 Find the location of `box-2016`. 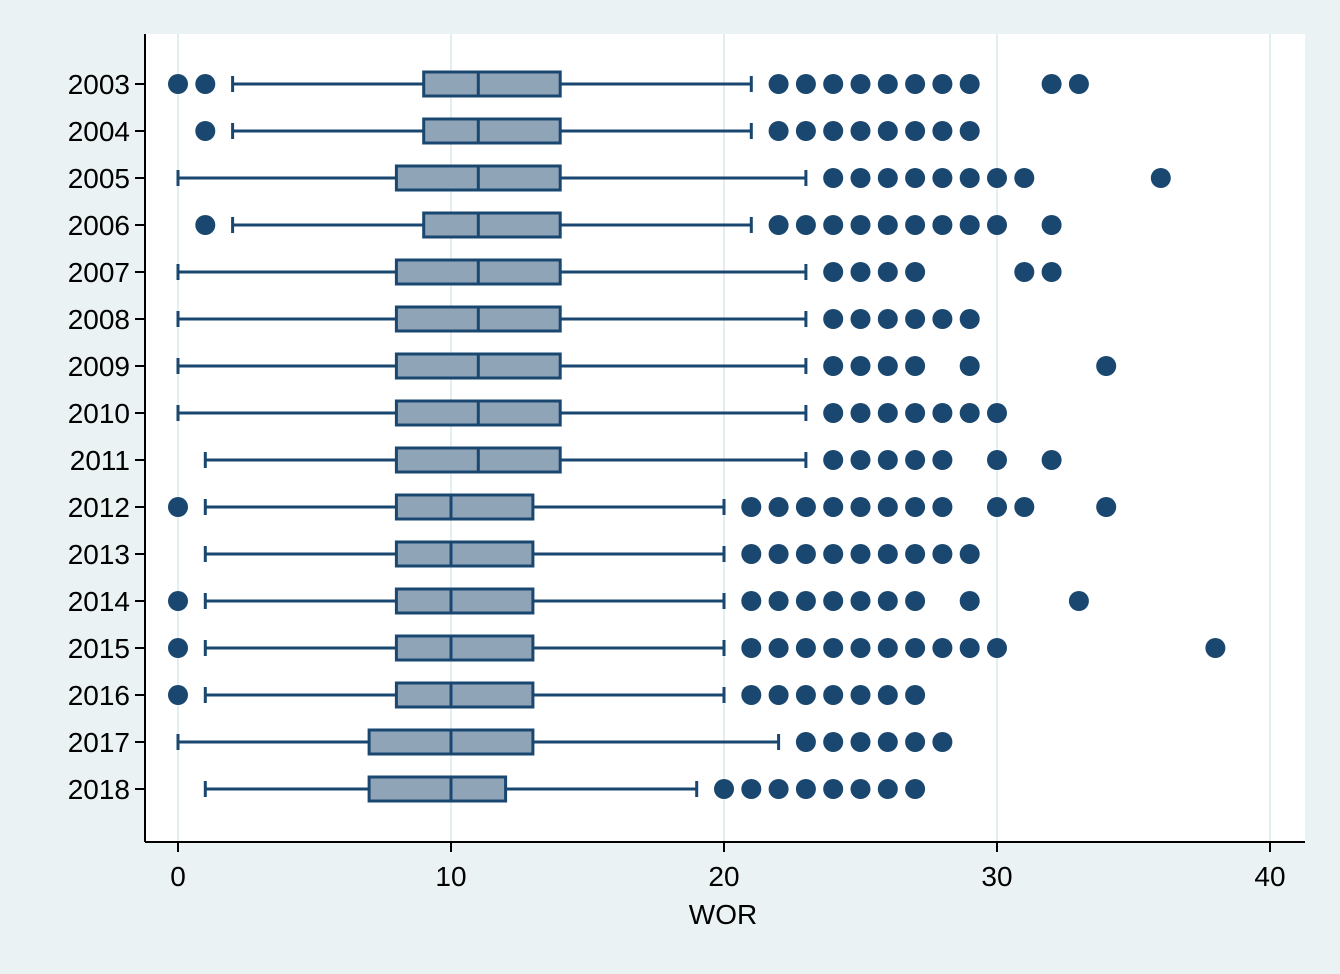

box-2016 is located at coordinates (547, 695).